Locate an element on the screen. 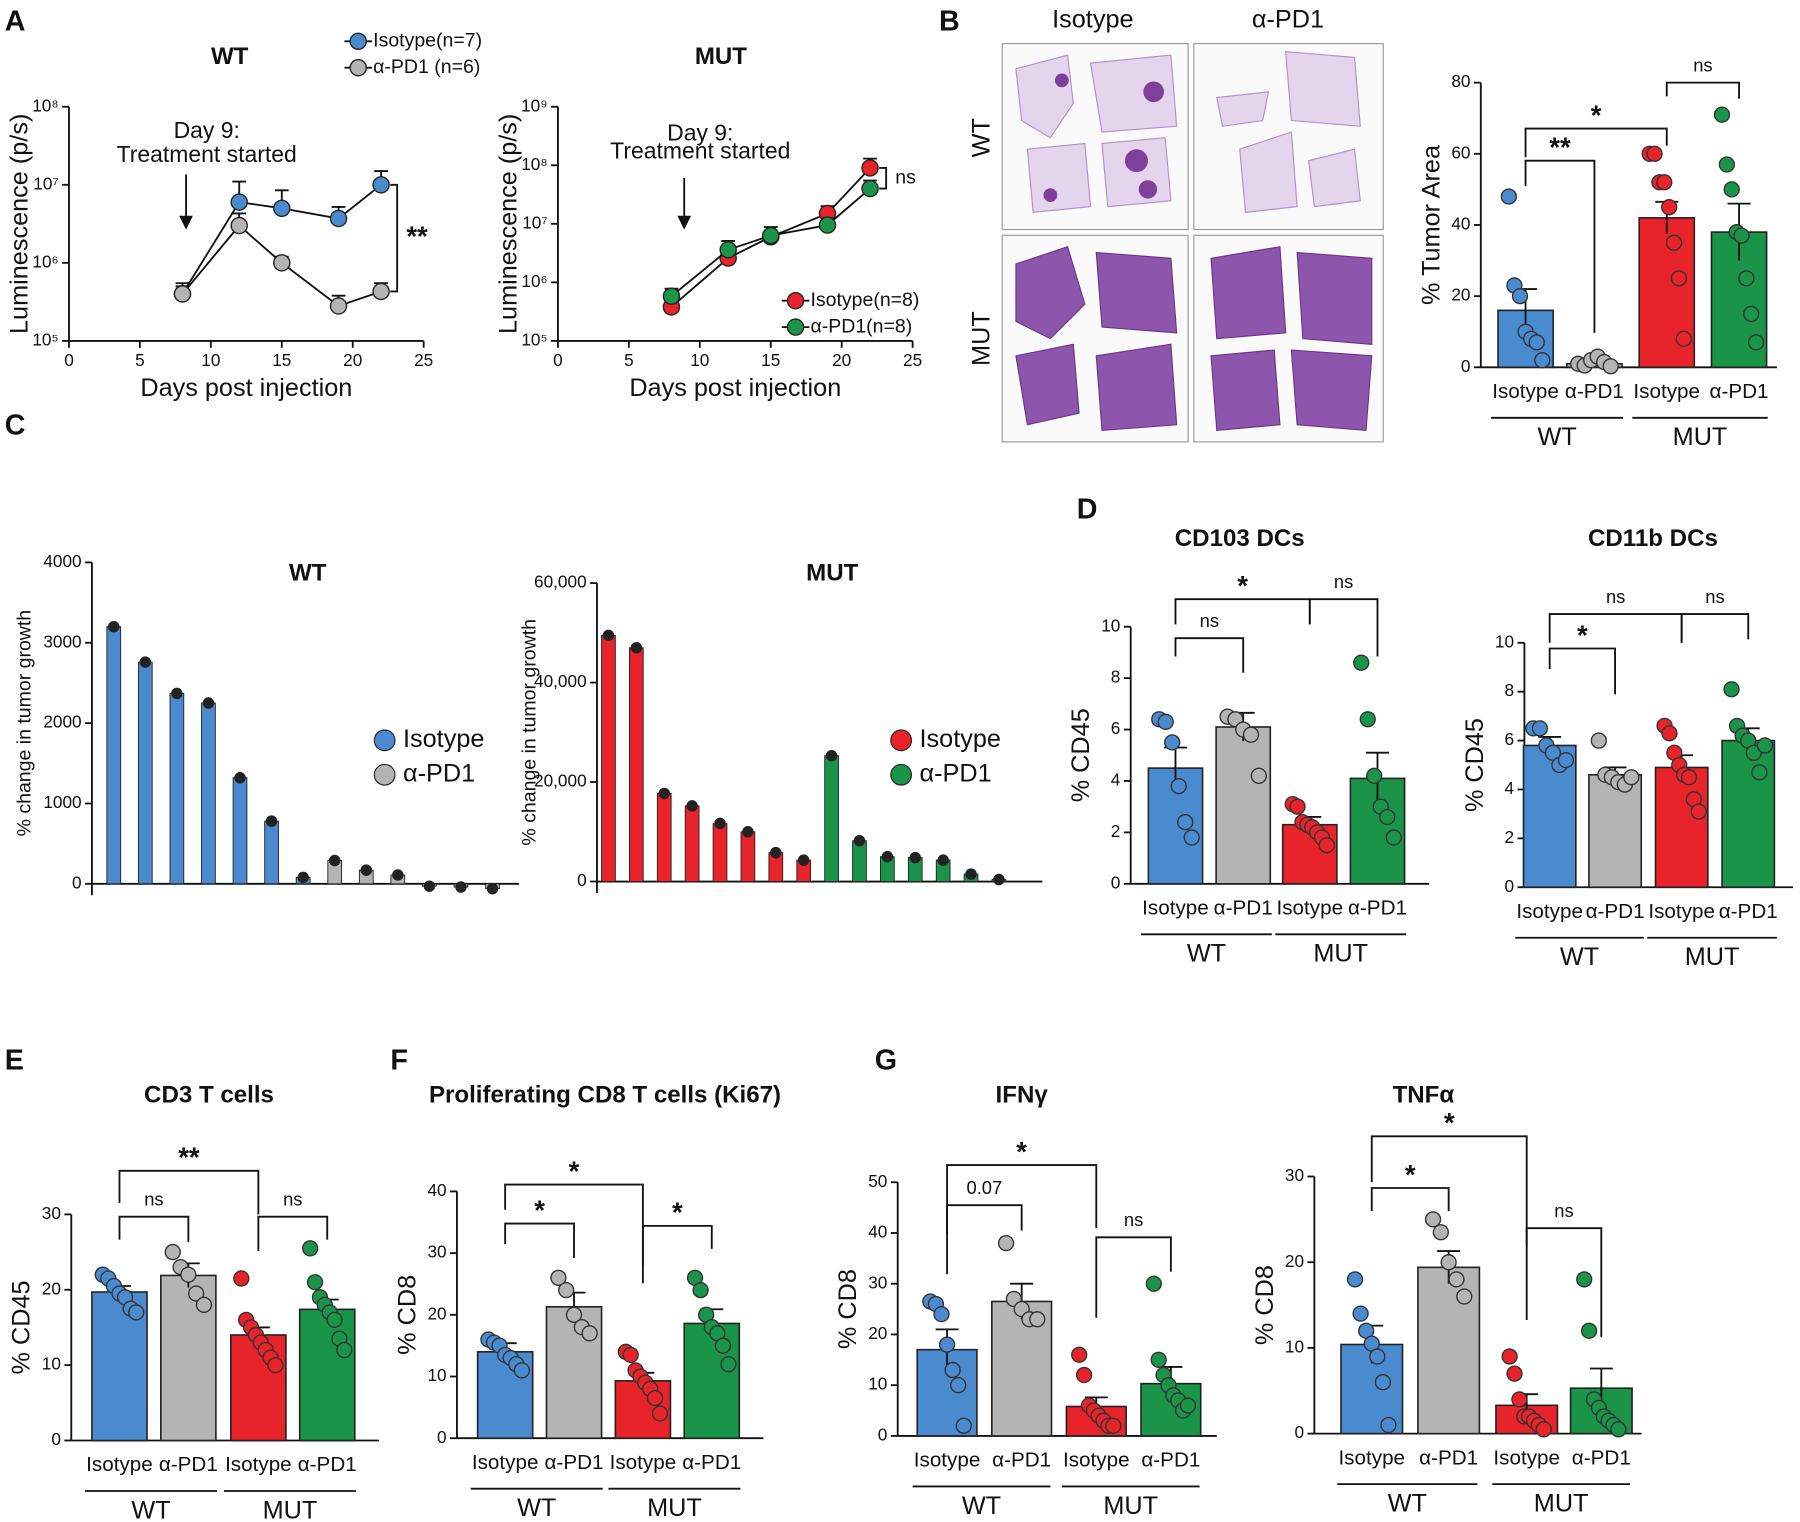 The image size is (1800, 1522). significance: ** is located at coordinates (417, 235).